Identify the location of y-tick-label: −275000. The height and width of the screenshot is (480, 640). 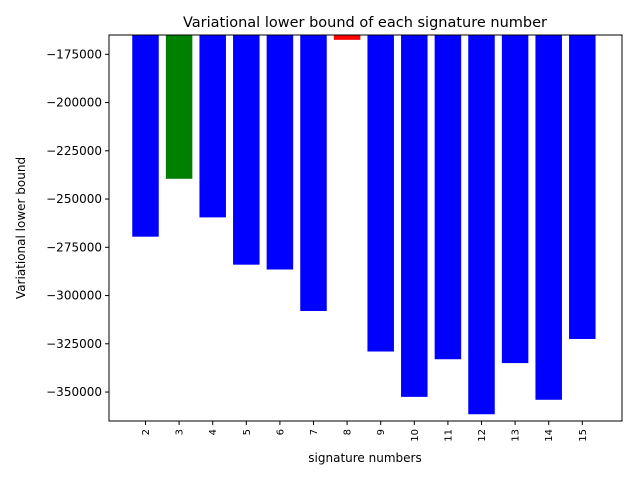
(74, 247).